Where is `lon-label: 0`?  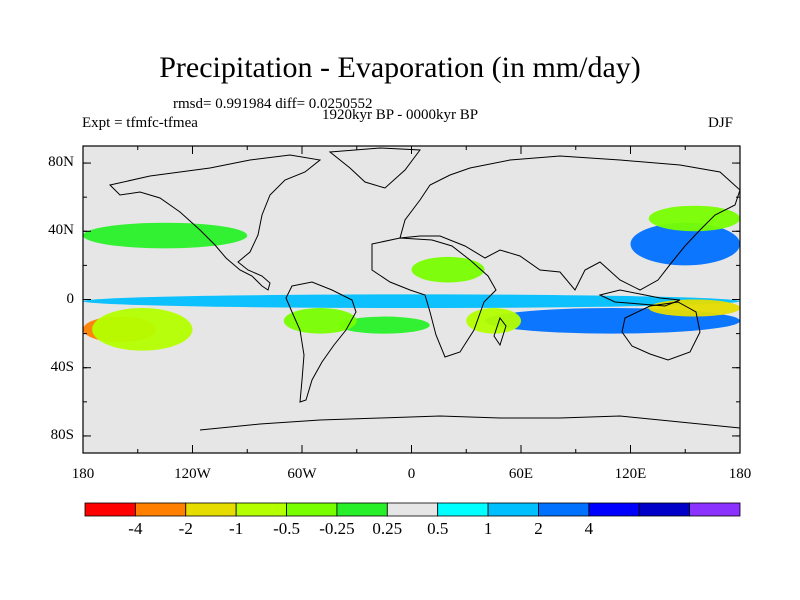 lon-label: 0 is located at coordinates (411, 474).